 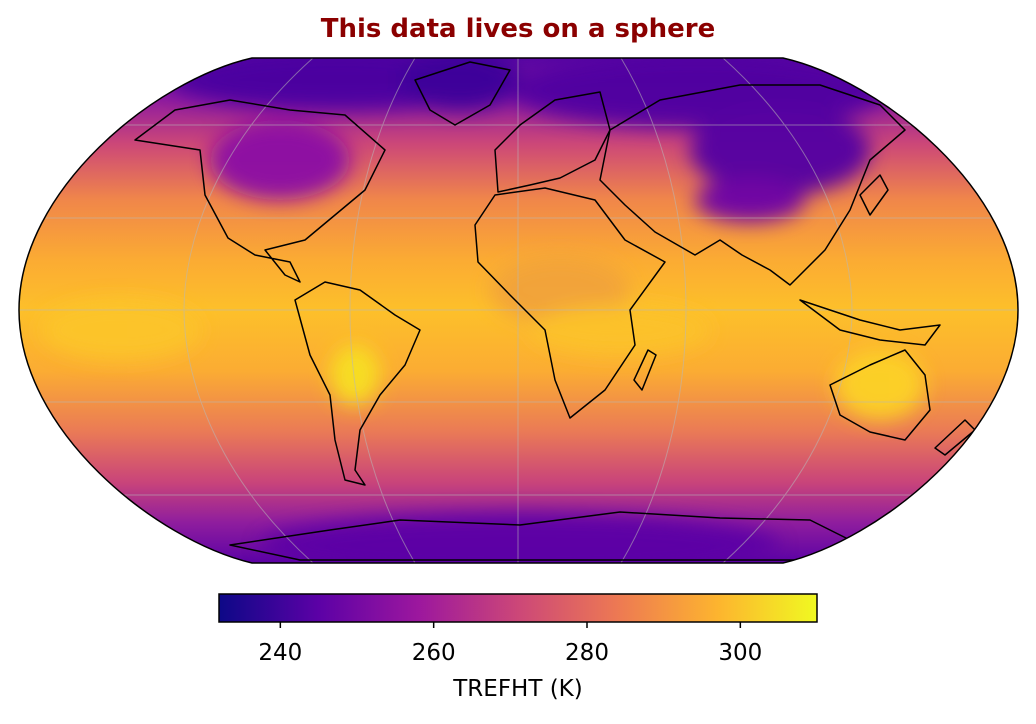 I want to click on colorbar, so click(x=518, y=608).